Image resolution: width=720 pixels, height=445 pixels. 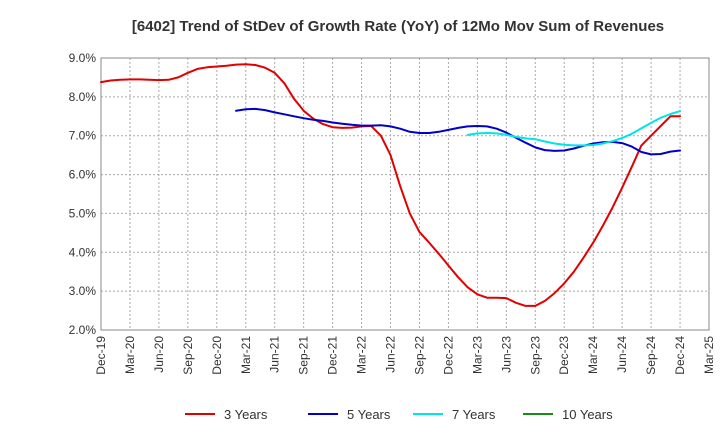 I want to click on x-tick-label: Sep-21, so click(x=304, y=355).